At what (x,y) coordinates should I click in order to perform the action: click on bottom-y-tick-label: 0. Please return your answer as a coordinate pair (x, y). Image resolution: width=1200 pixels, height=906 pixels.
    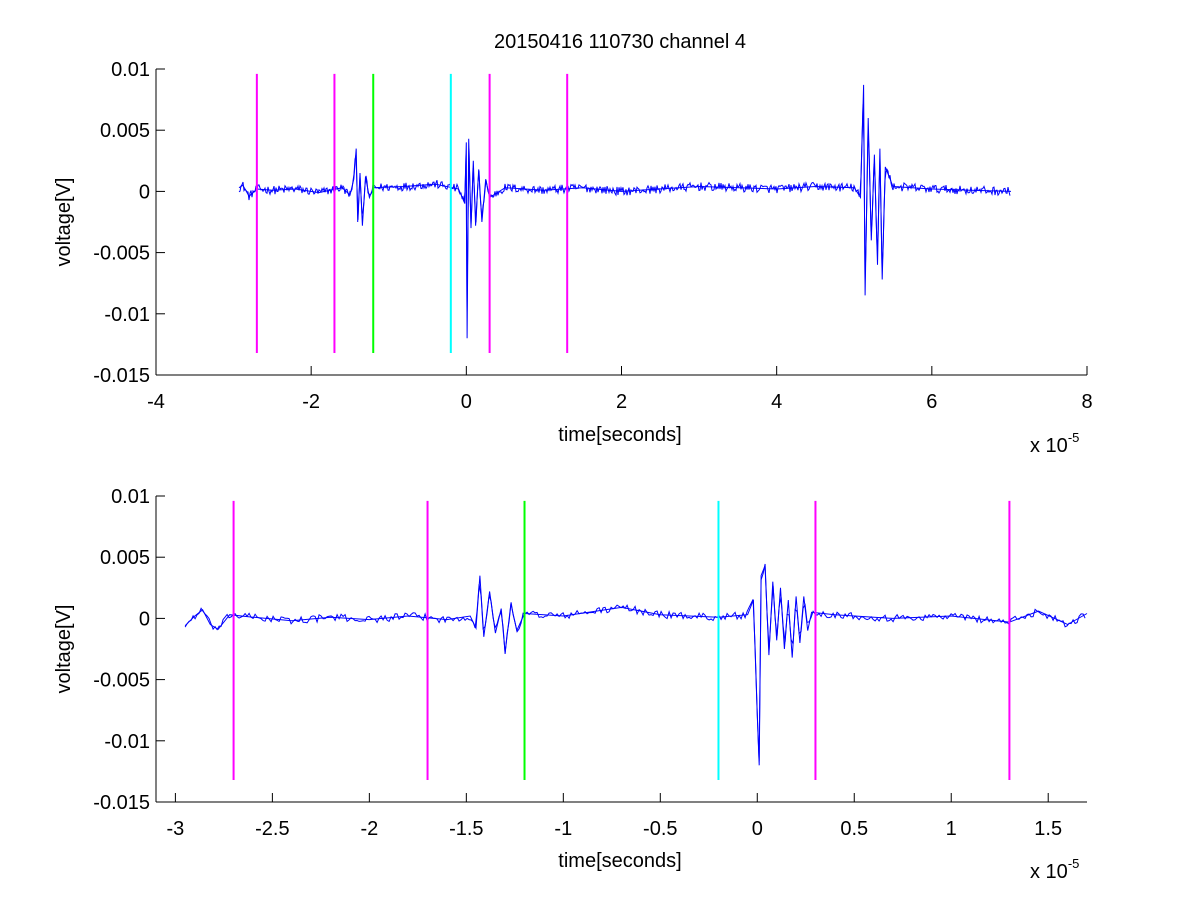
    Looking at the image, I should click on (144, 619).